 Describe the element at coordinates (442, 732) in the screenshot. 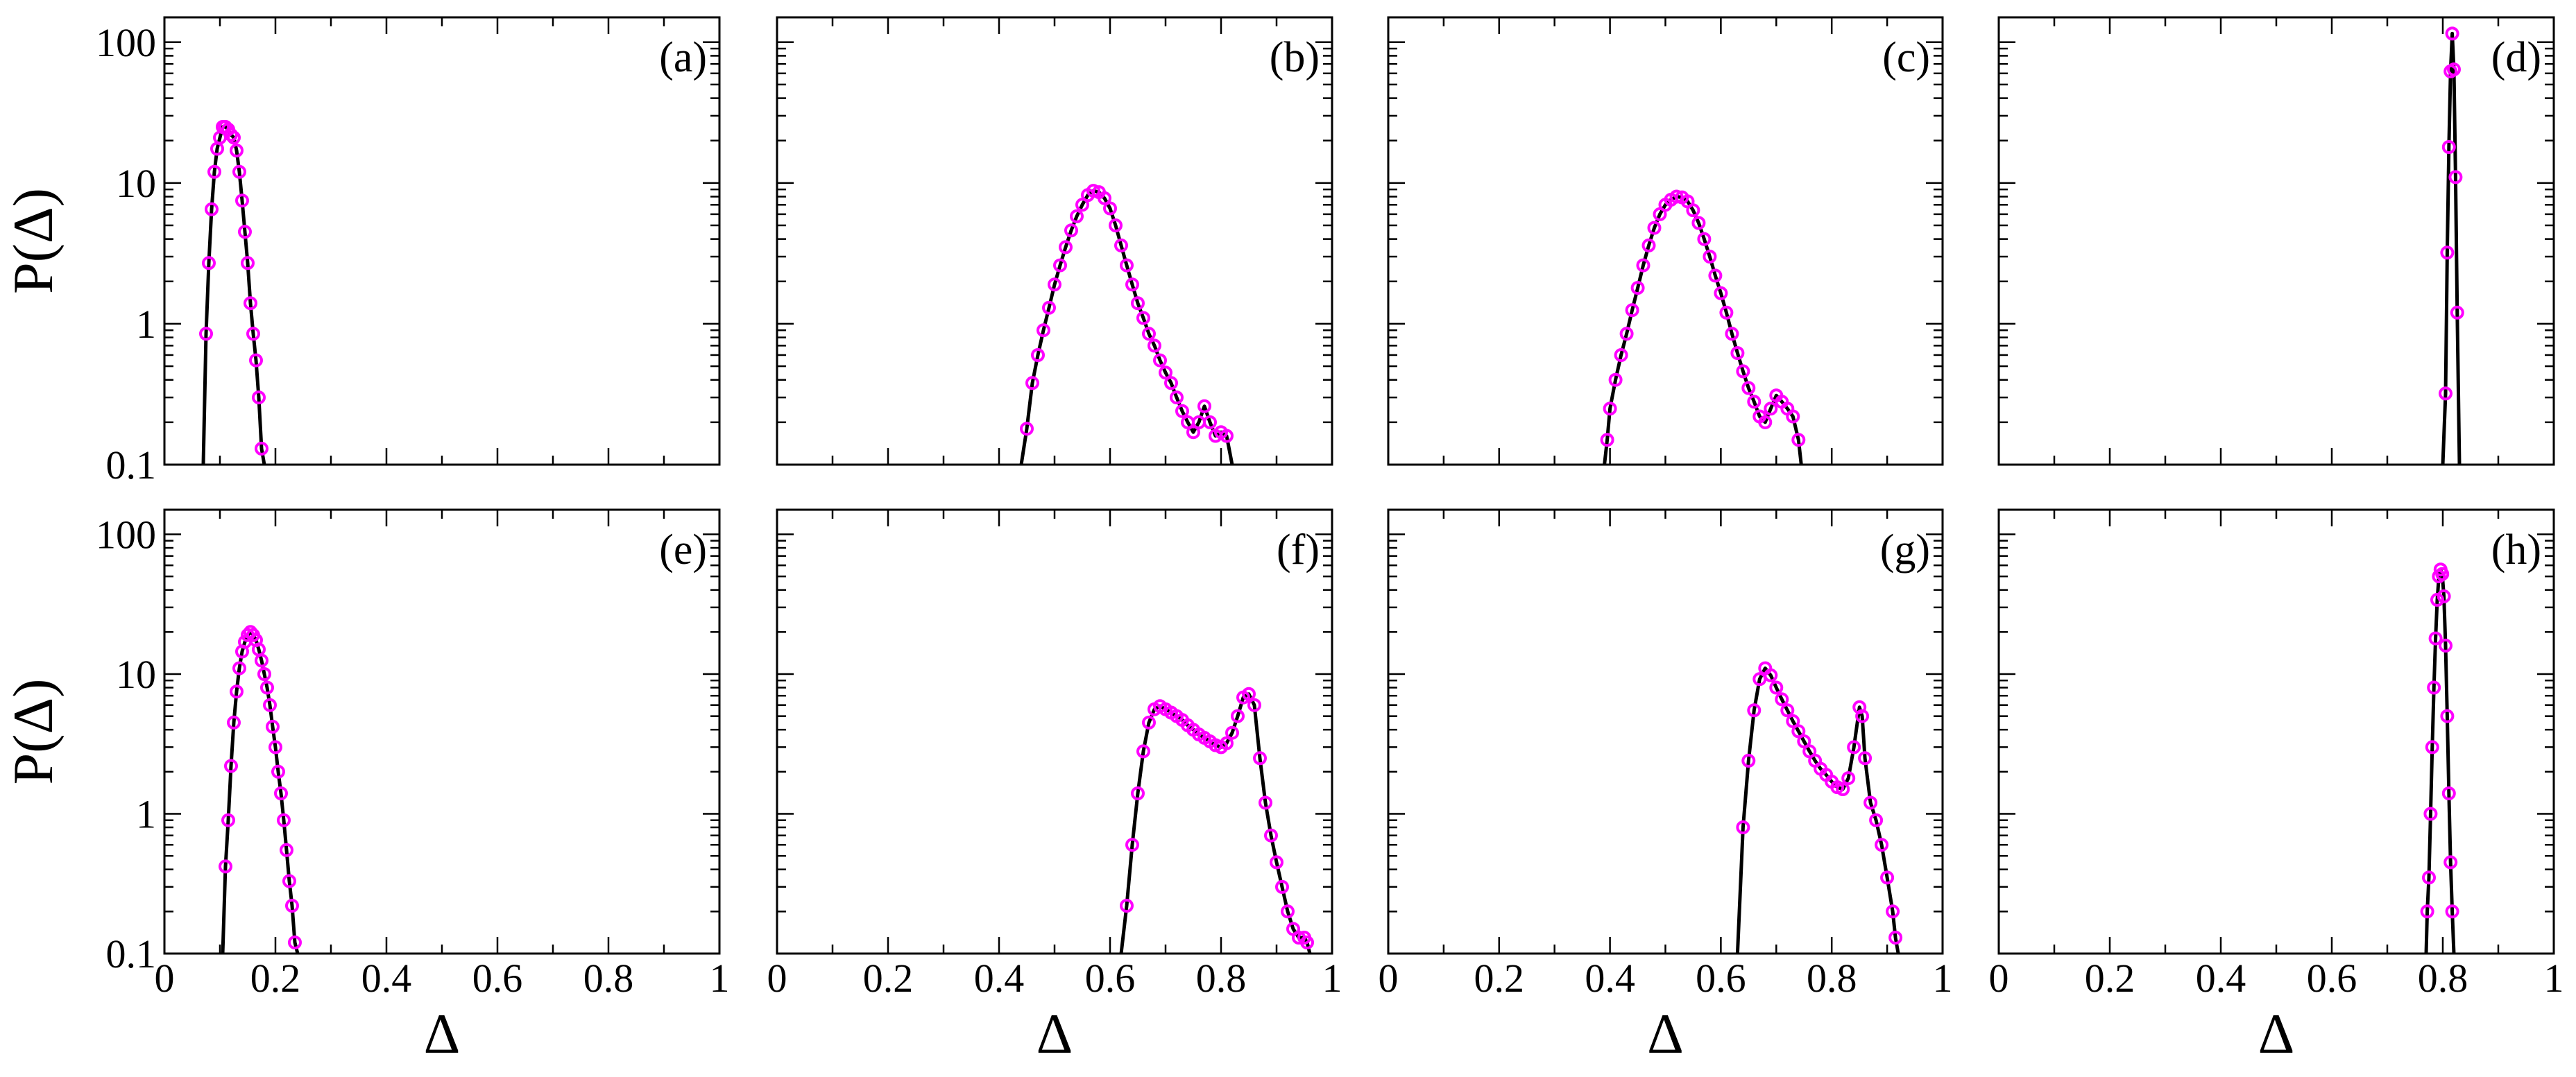

I see `panel-frame-e` at that location.